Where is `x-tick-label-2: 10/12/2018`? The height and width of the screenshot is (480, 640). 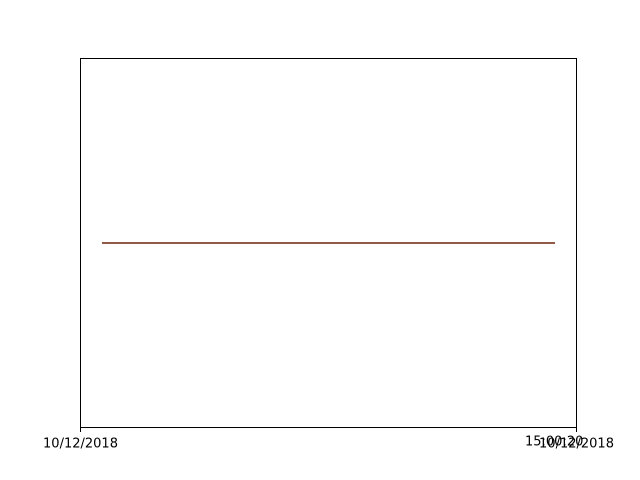
x-tick-label-2: 10/12/2018 is located at coordinates (576, 444).